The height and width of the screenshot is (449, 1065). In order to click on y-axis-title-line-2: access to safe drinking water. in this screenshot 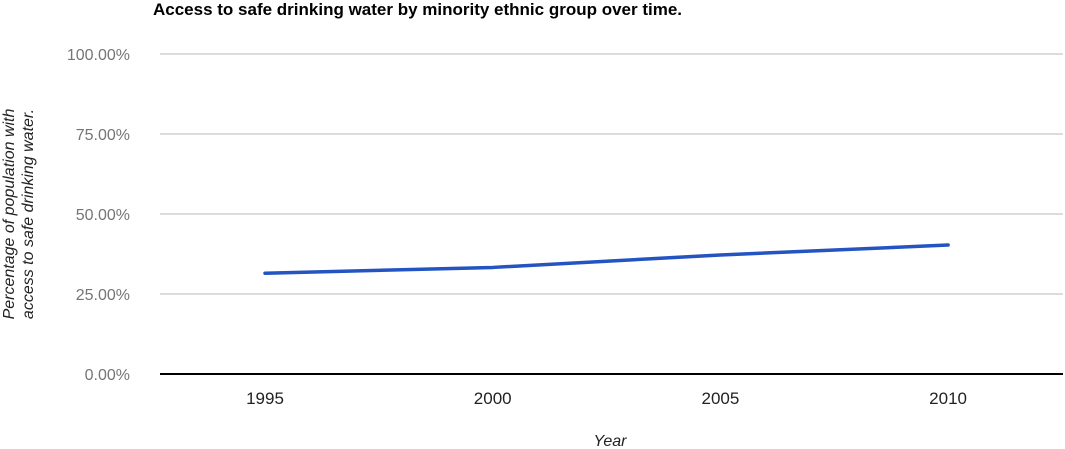, I will do `click(28, 214)`.